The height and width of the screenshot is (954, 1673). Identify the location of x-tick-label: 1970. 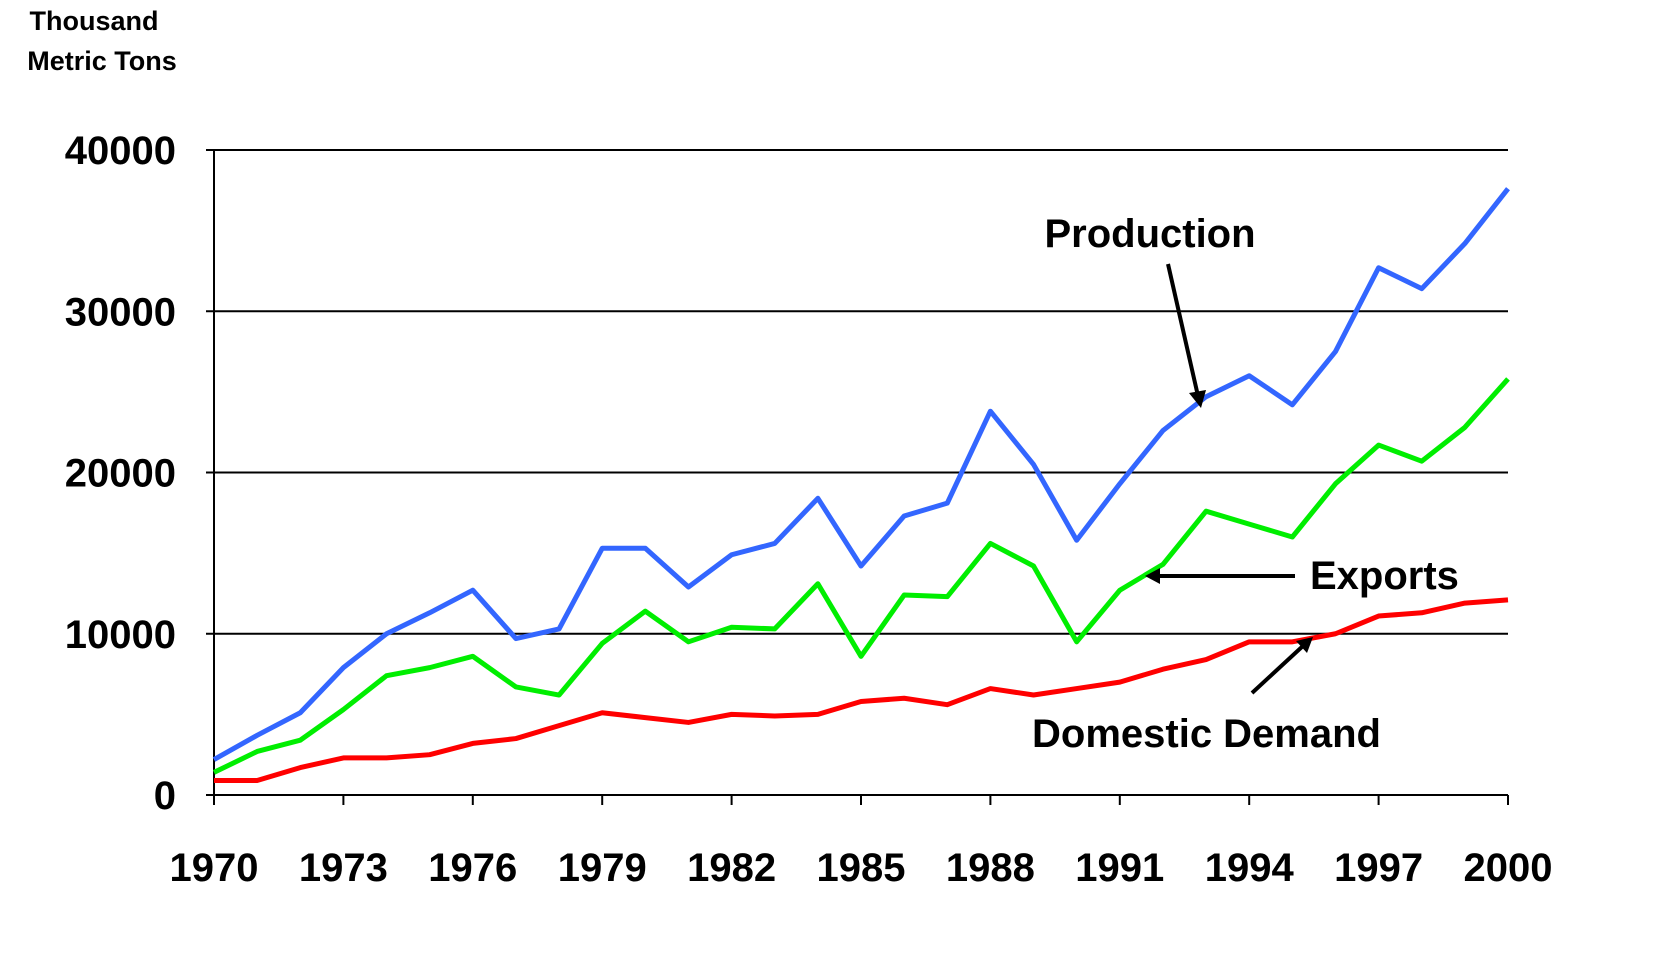
(214, 868).